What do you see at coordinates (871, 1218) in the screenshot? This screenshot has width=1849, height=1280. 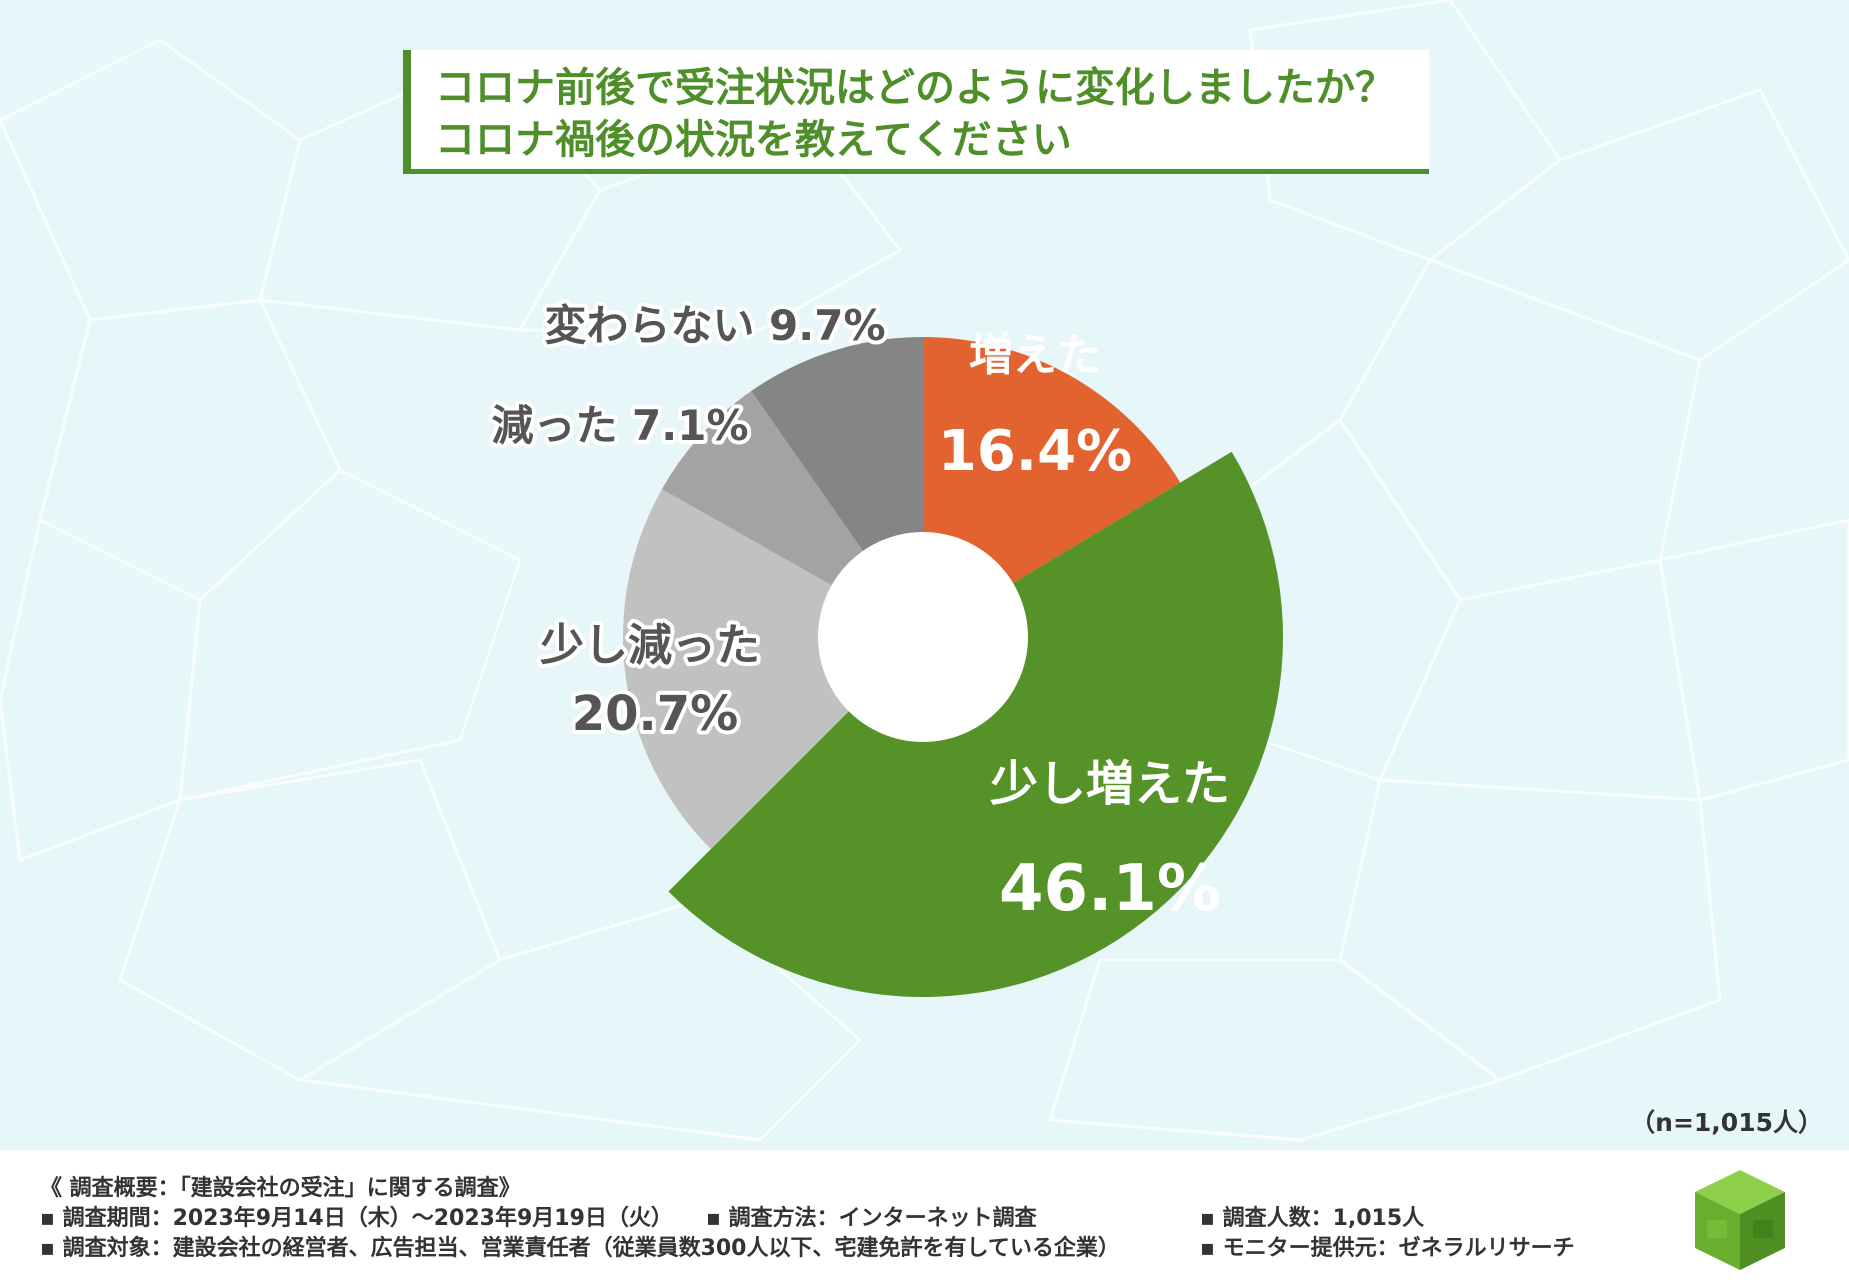 I see `footer-method: ▪ 調査方法：インターネット調査` at bounding box center [871, 1218].